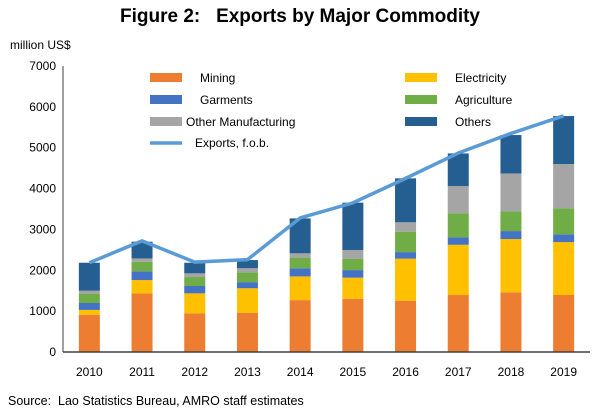 The height and width of the screenshot is (413, 600). What do you see at coordinates (511, 372) in the screenshot?
I see `x-tick-label: 2018` at bounding box center [511, 372].